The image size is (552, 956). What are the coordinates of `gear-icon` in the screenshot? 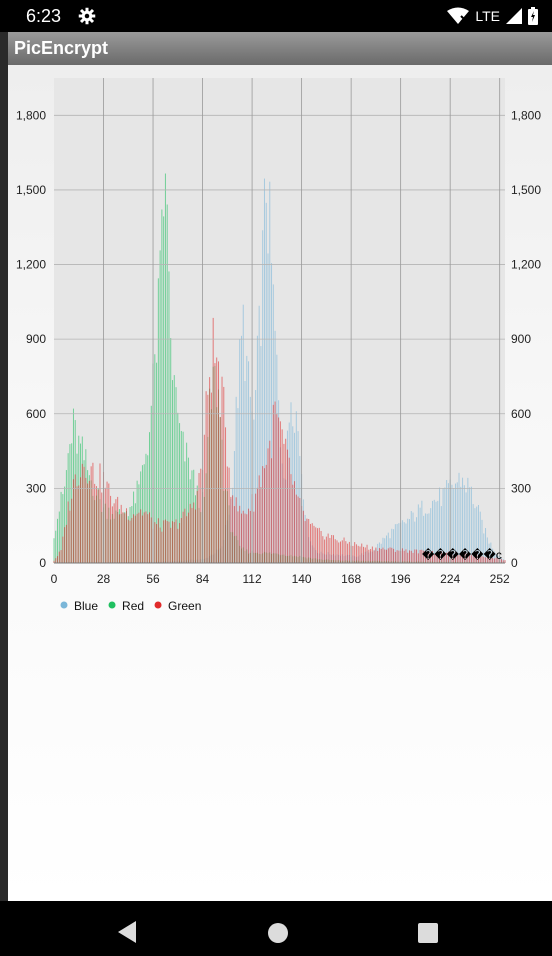 It's located at (87, 16).